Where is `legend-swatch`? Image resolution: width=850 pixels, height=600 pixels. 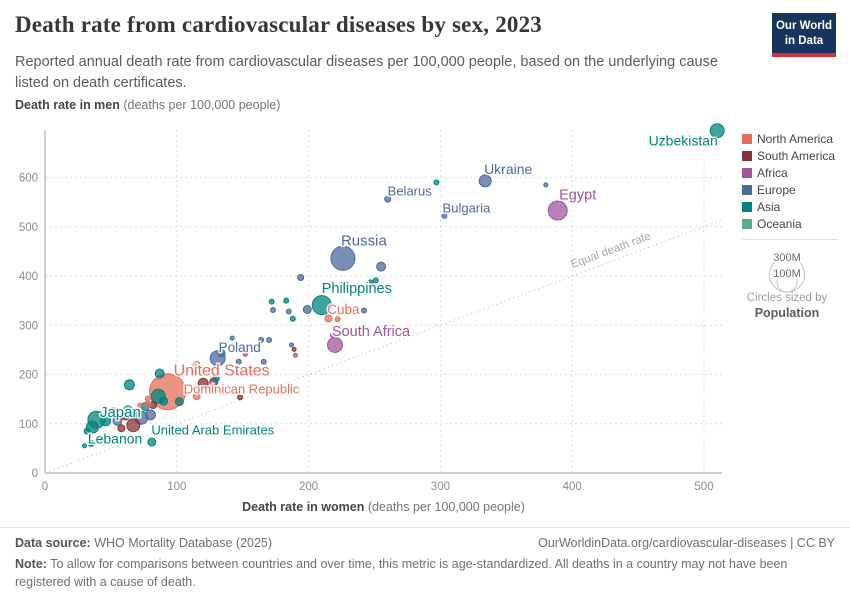 legend-swatch is located at coordinates (747, 206).